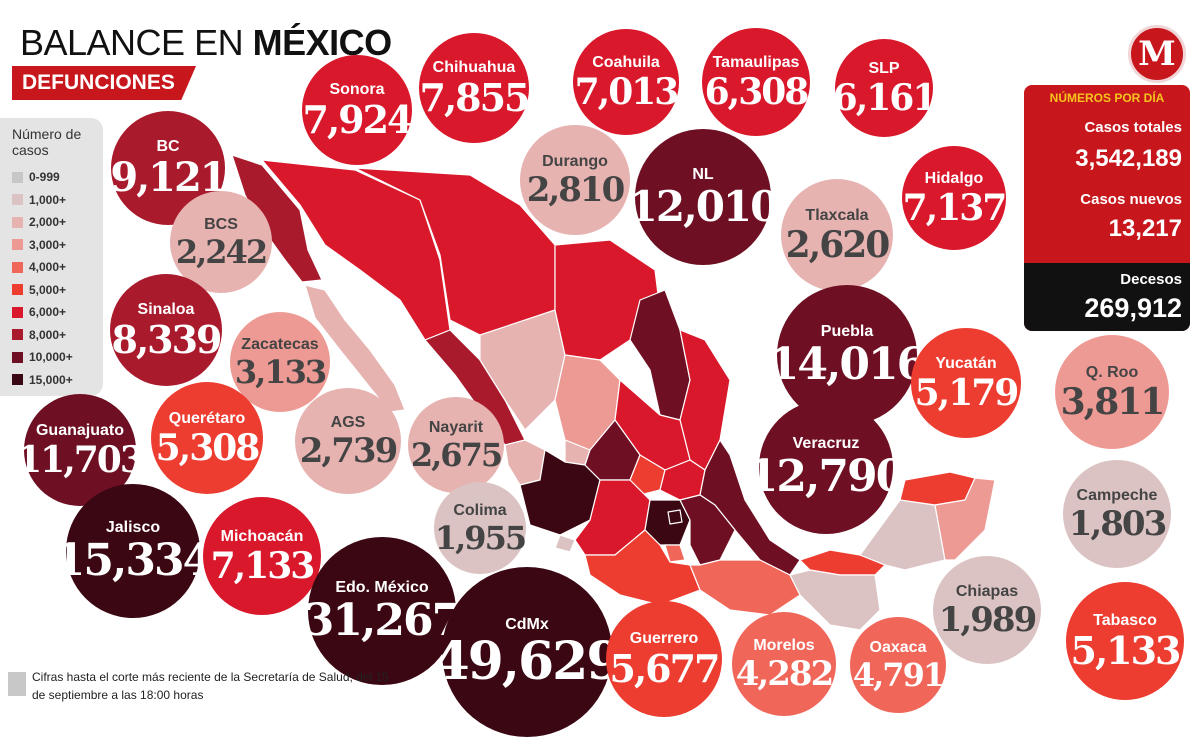 This screenshot has height=747, width=1200. What do you see at coordinates (987, 620) in the screenshot?
I see `state-value: 1,989` at bounding box center [987, 620].